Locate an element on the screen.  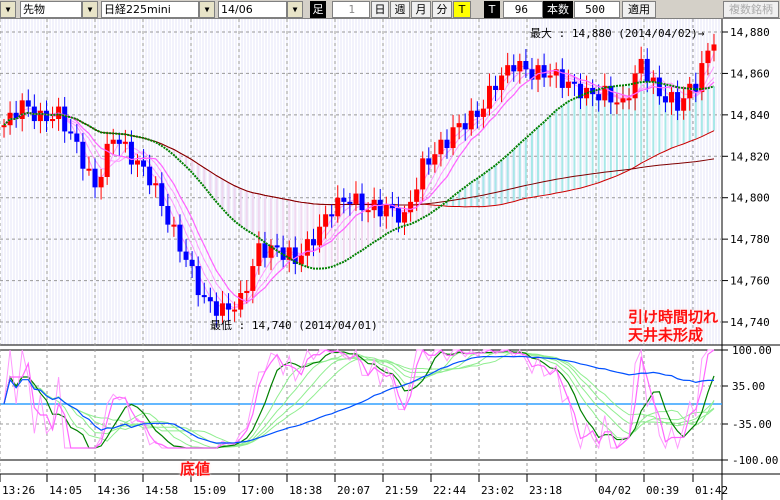
contract-select: 14/06 is located at coordinates (252, 9).